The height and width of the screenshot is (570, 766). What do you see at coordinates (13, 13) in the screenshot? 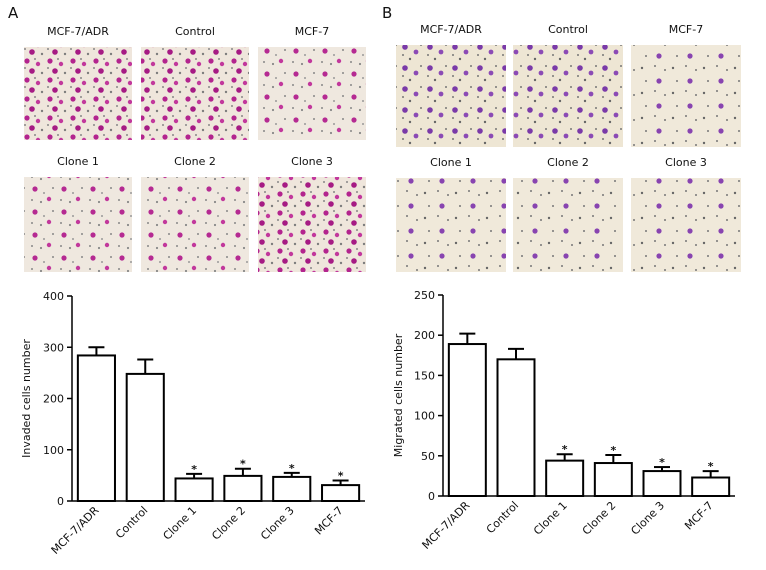
I see `panel-label: A` at bounding box center [13, 13].